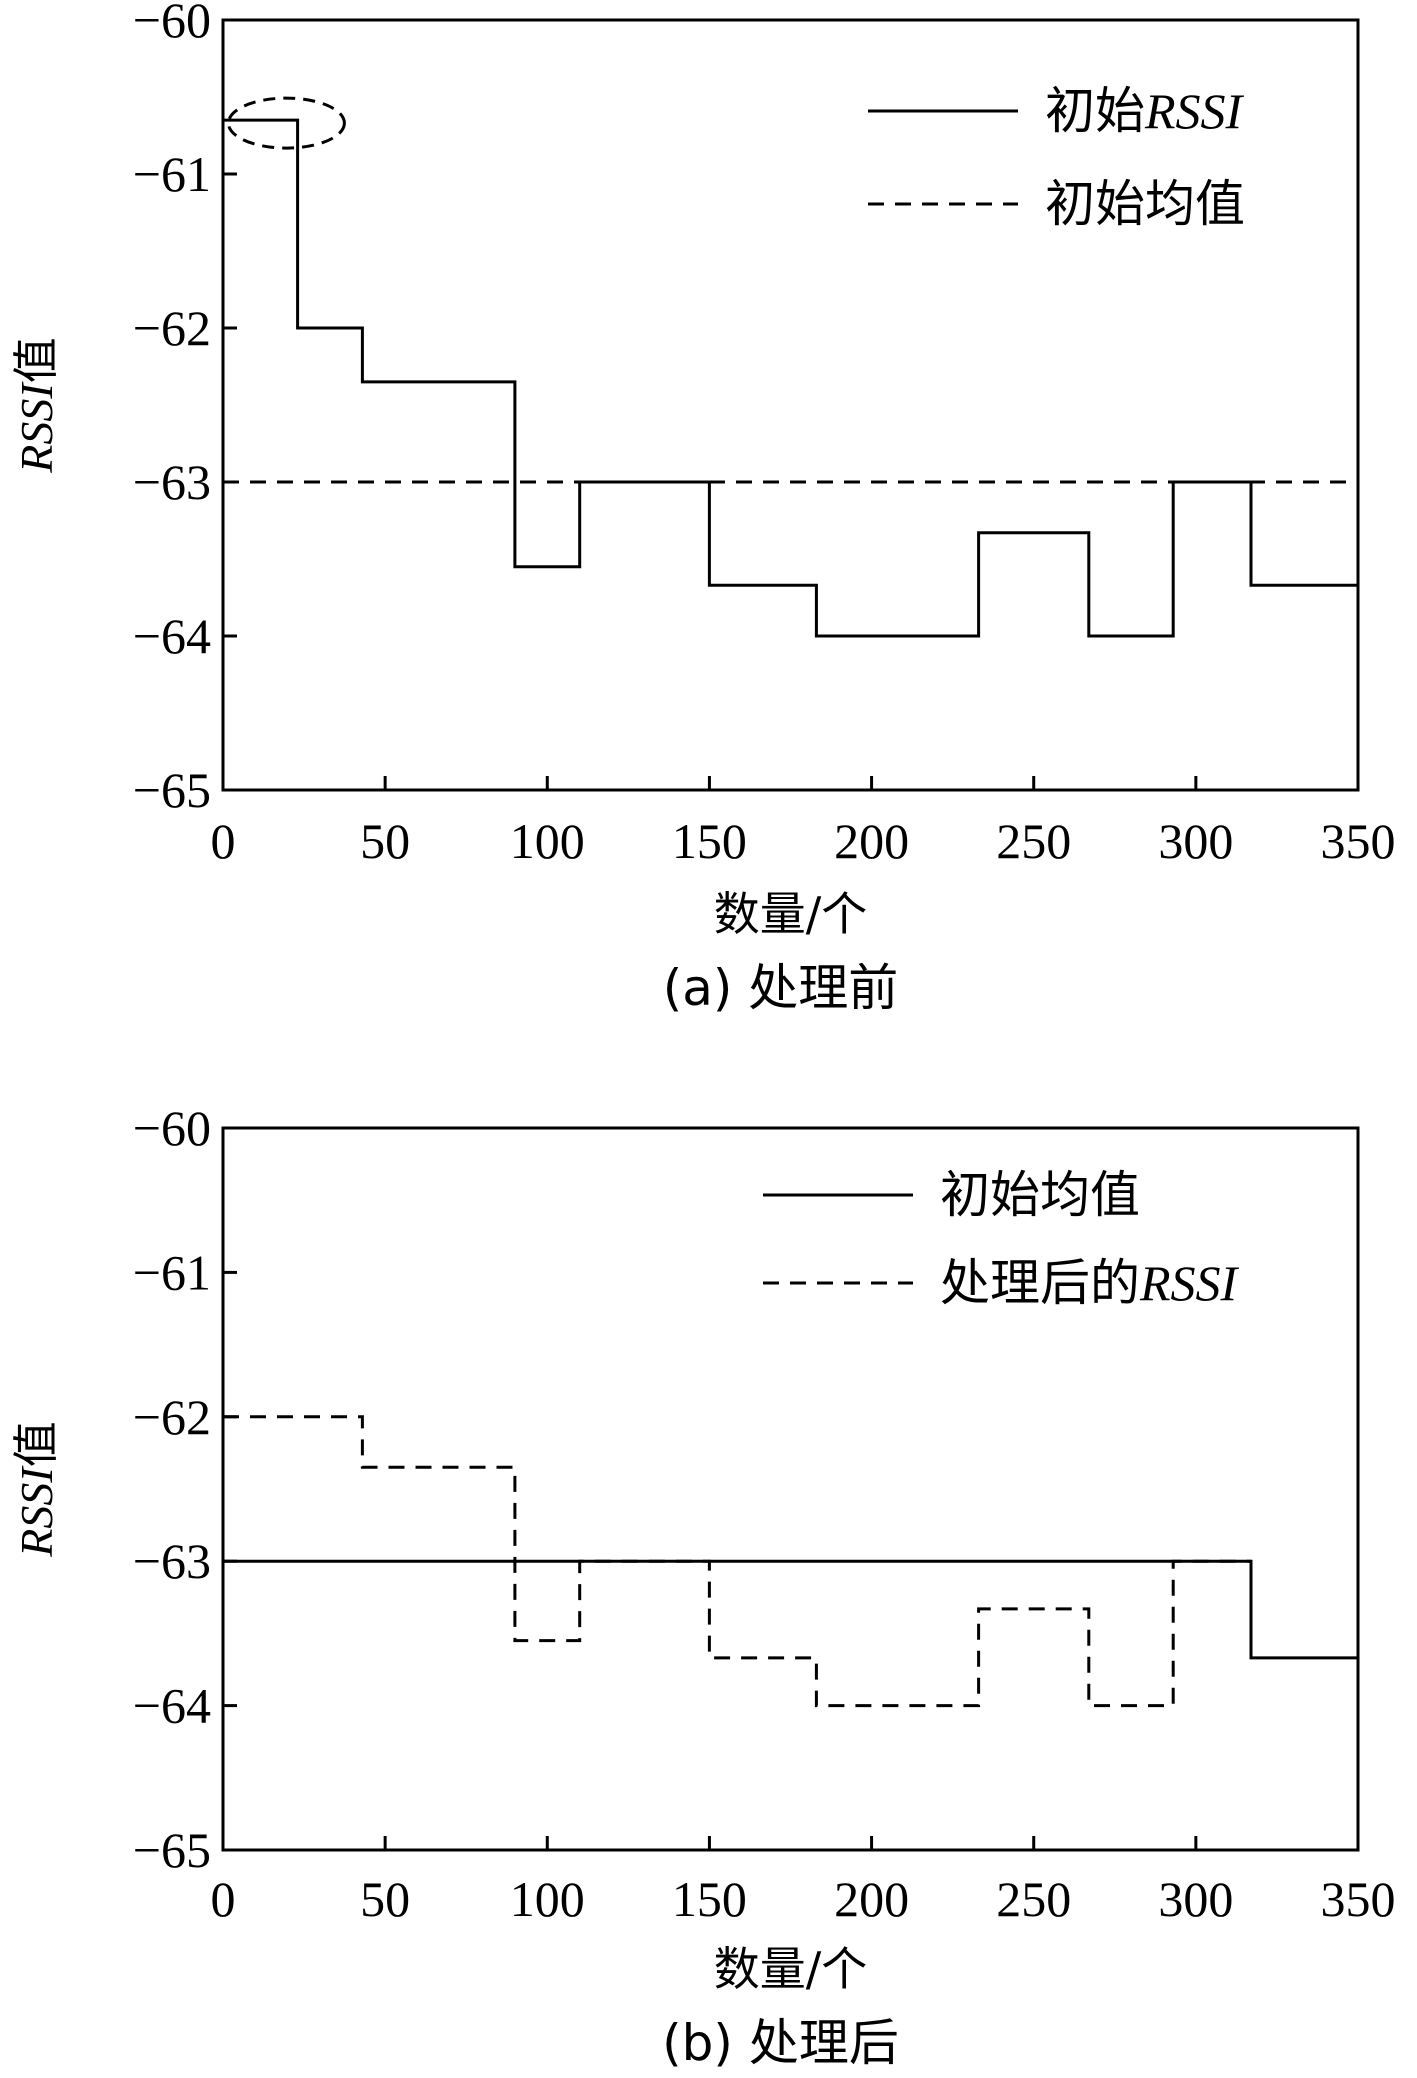 This screenshot has width=1417, height=2078. I want to click on legend-label: 初始RSSI, so click(1145, 111).